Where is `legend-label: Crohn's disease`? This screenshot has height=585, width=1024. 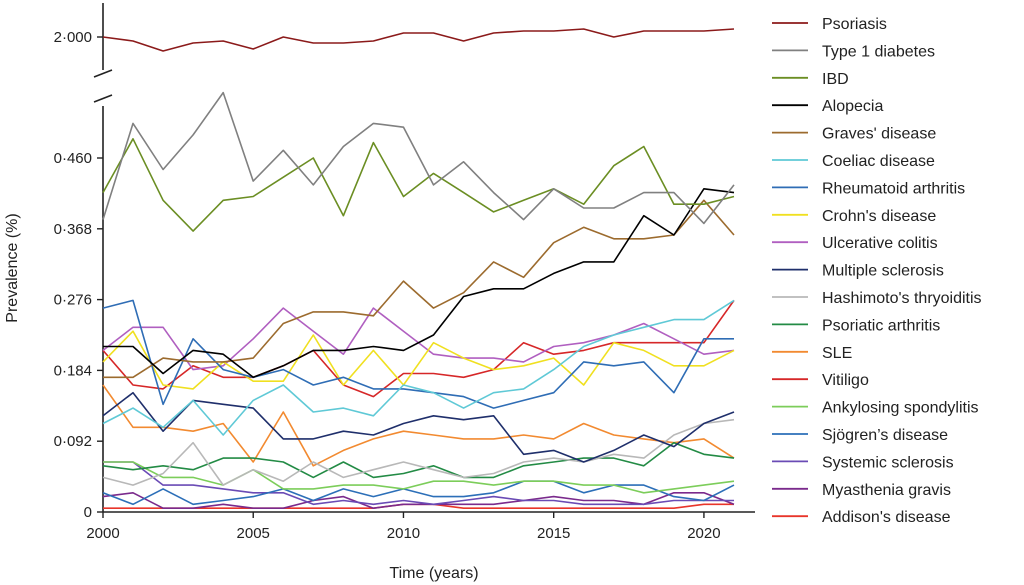
legend-label: Crohn's disease is located at coordinates (879, 216).